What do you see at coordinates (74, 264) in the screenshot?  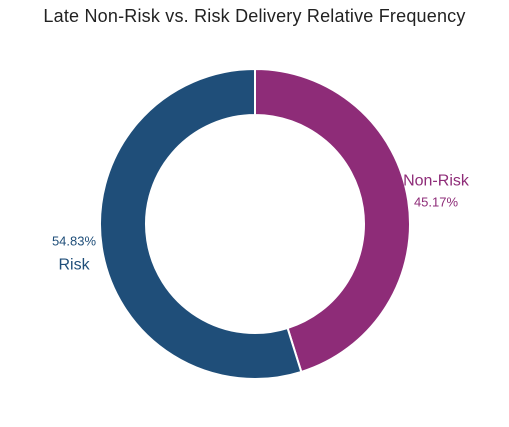 I see `slice-label-risk: Risk` at bounding box center [74, 264].